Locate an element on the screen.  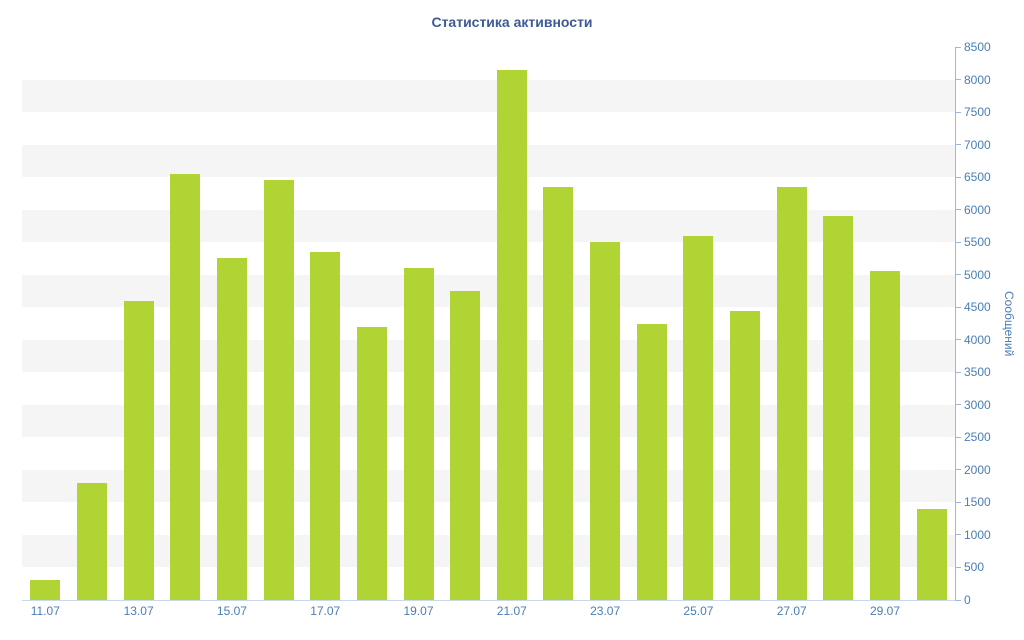
bar-23.07 is located at coordinates (605, 421).